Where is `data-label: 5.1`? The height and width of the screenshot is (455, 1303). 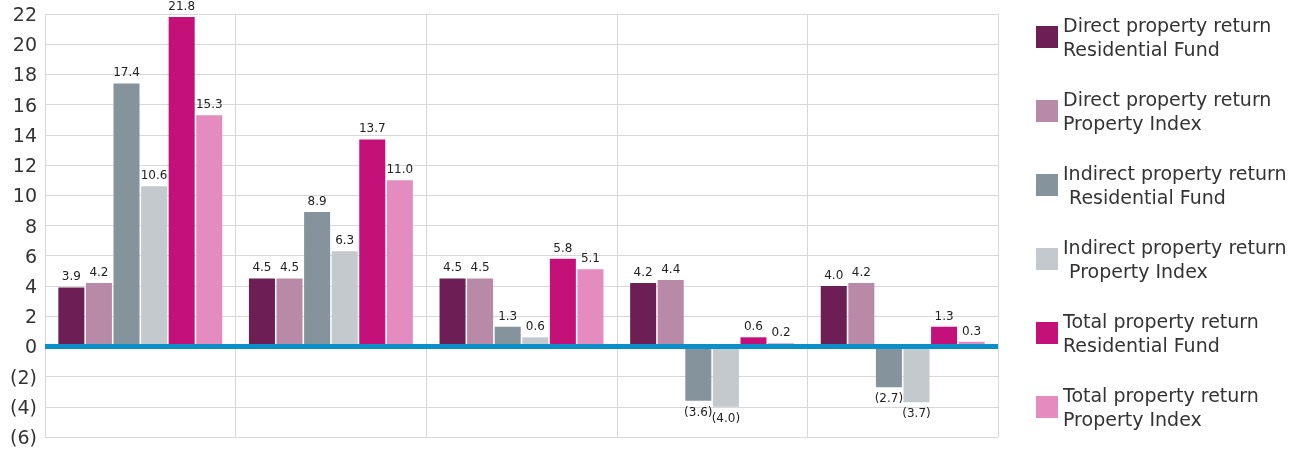 data-label: 5.1 is located at coordinates (590, 258).